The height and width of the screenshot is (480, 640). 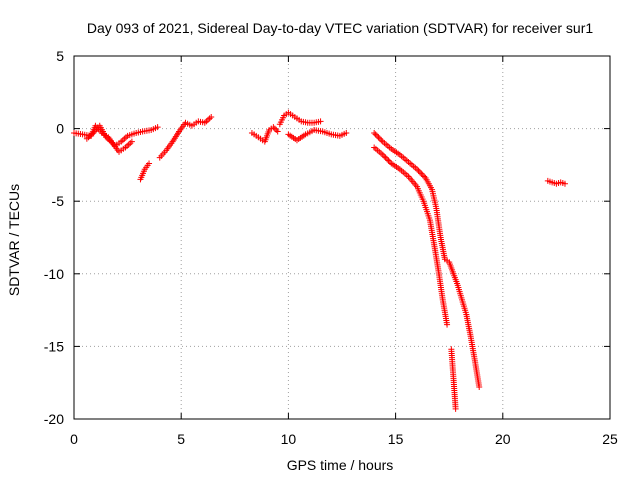 I want to click on x-tick-label: 0, so click(x=74, y=439).